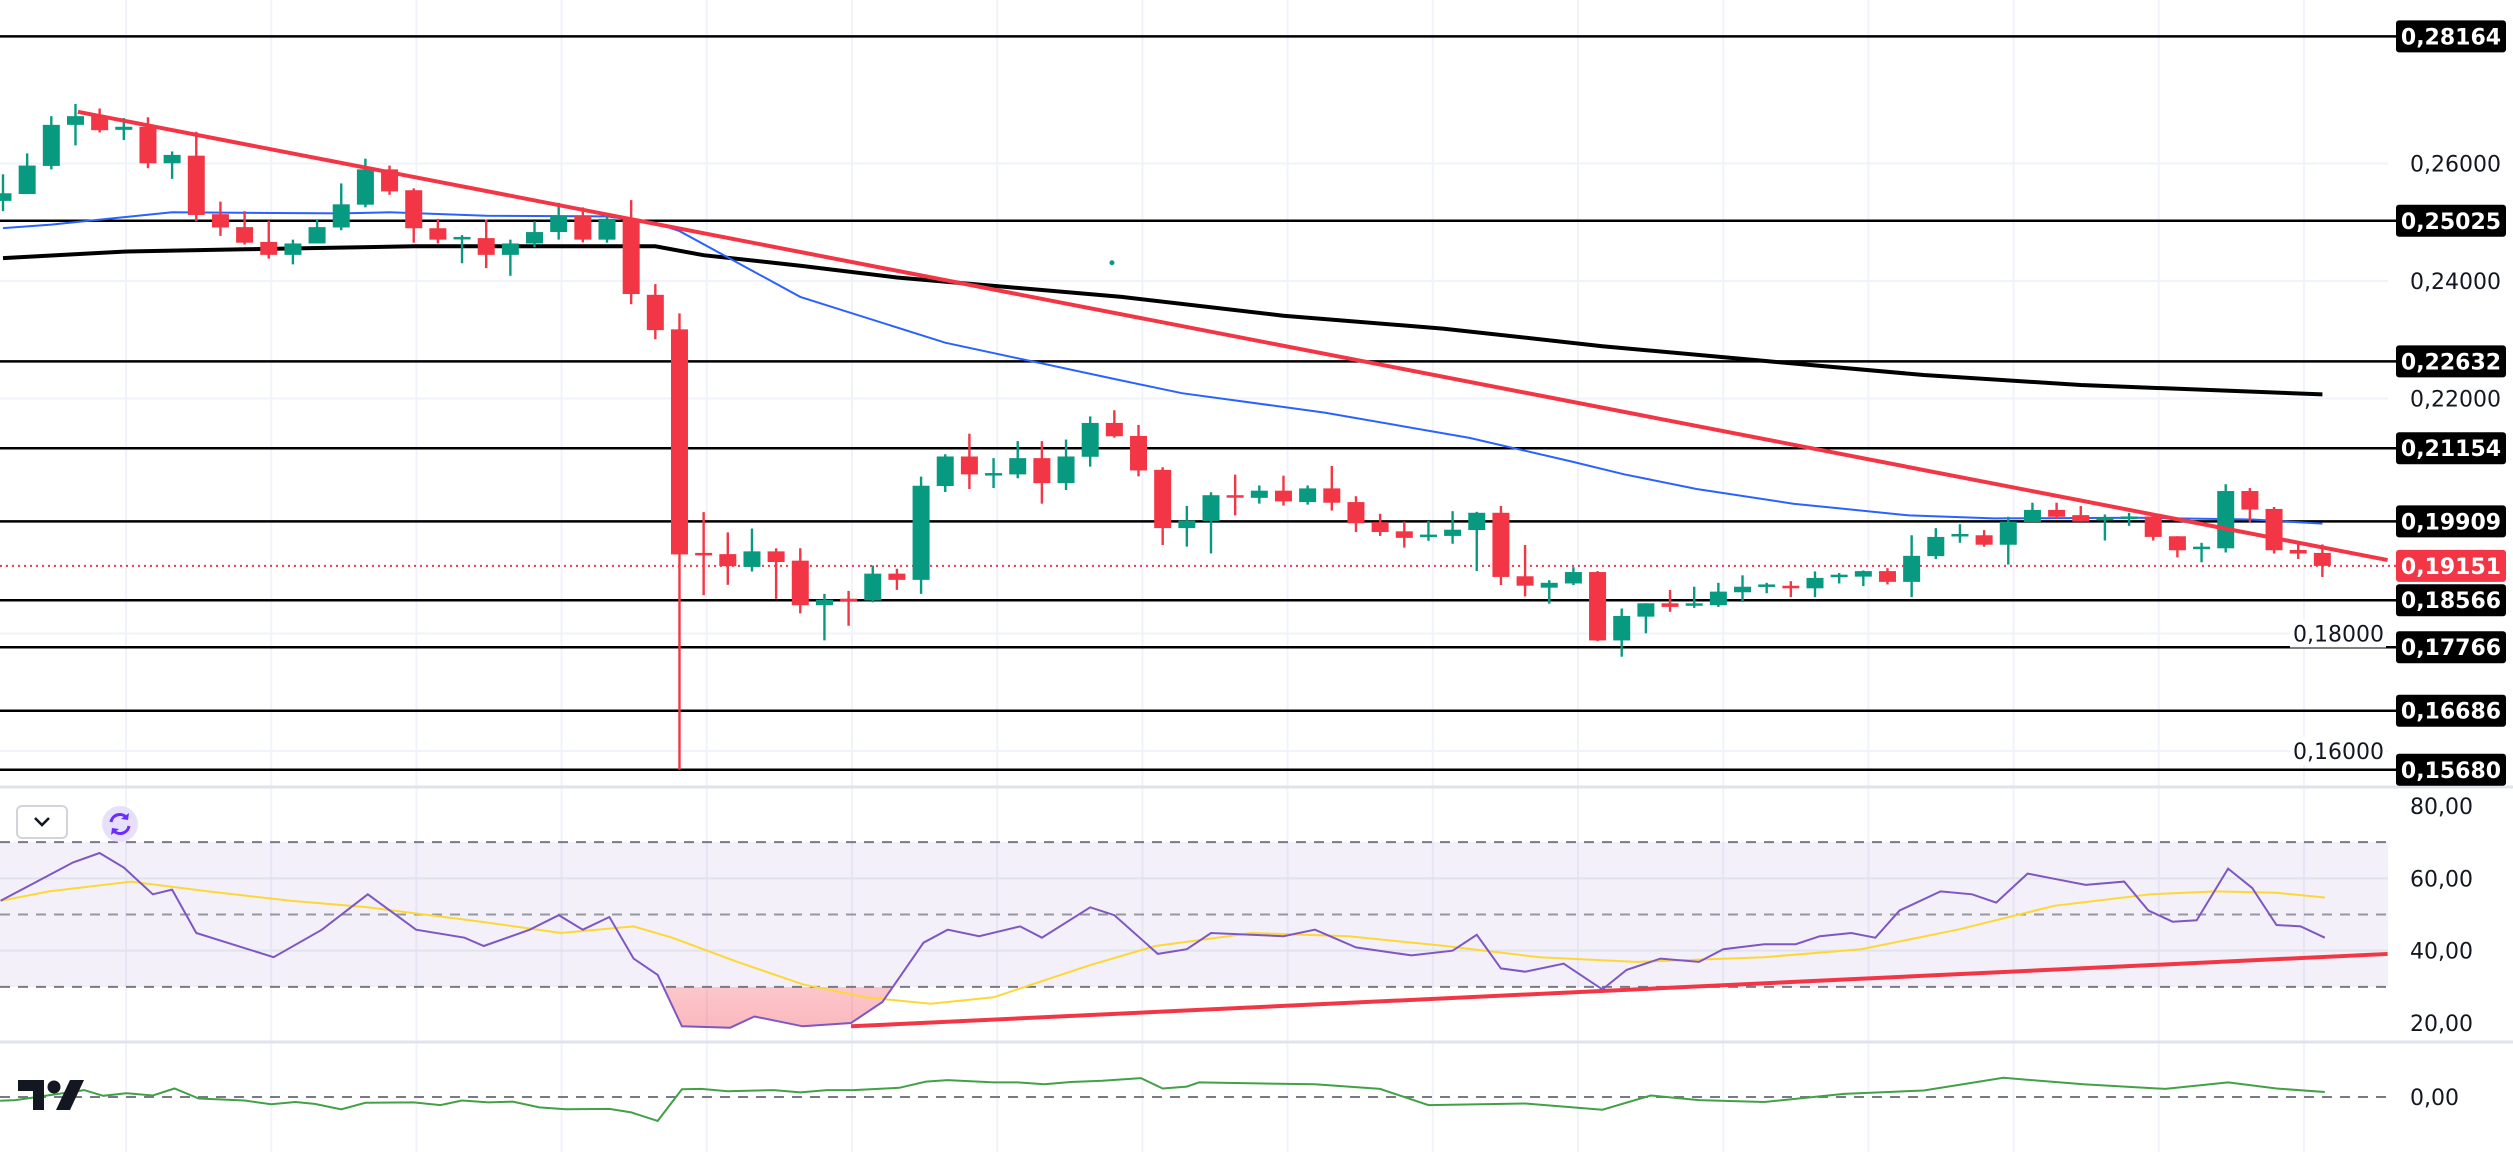 This screenshot has height=1152, width=2513. I want to click on price-level-label: 0,18566, so click(2451, 601).